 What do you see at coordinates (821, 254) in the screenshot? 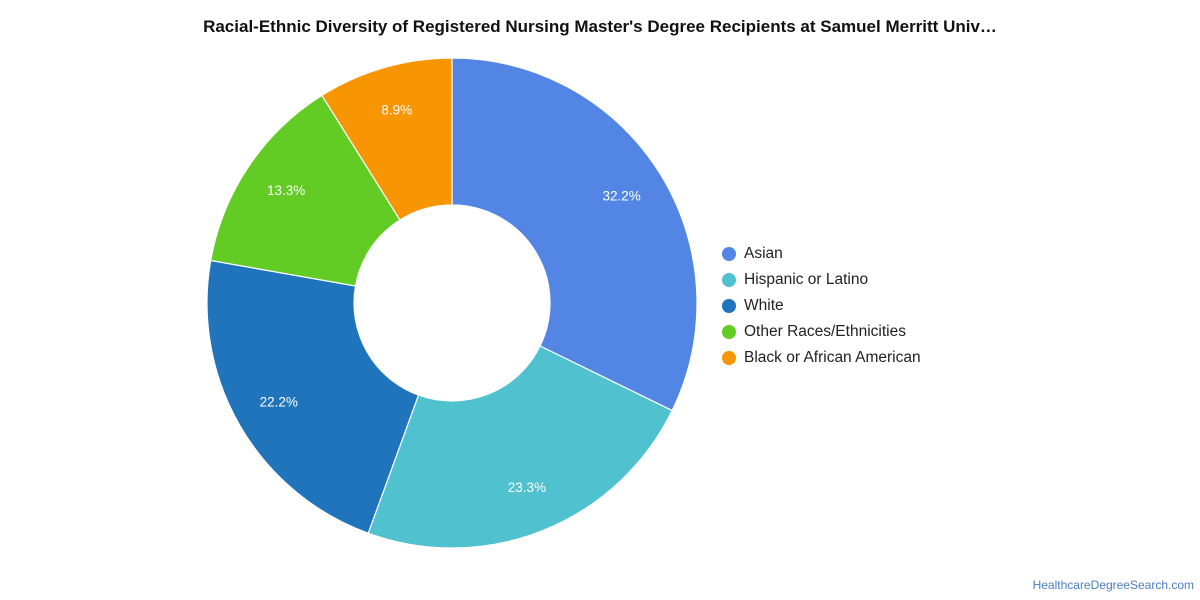
I see `legend-item: Asian` at bounding box center [821, 254].